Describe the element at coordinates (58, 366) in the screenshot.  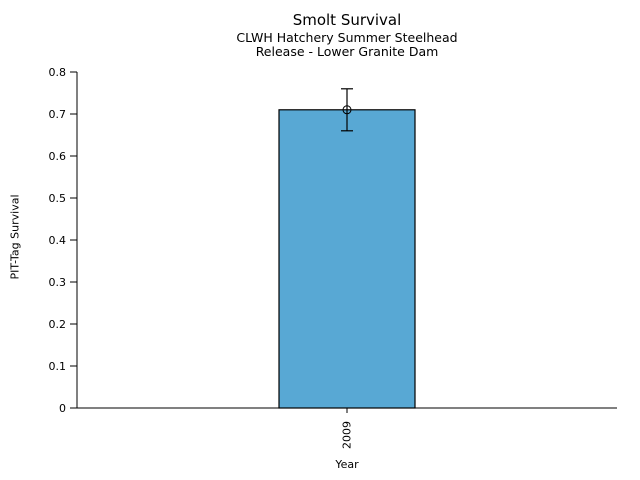
I see `y-tick-label: 0.1` at that location.